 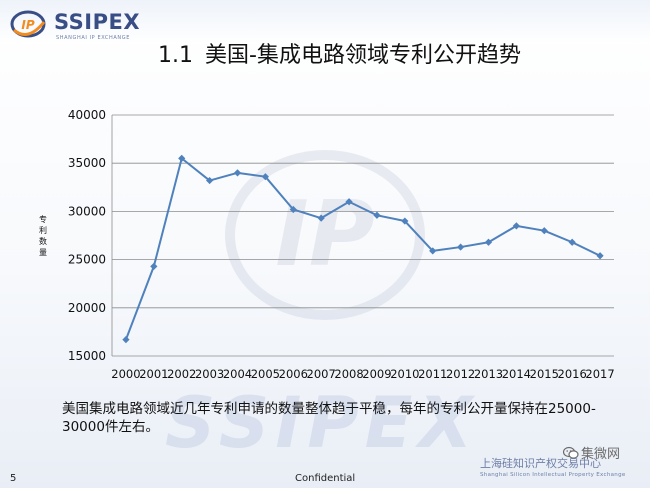 I want to click on wechat-icon, so click(x=571, y=452).